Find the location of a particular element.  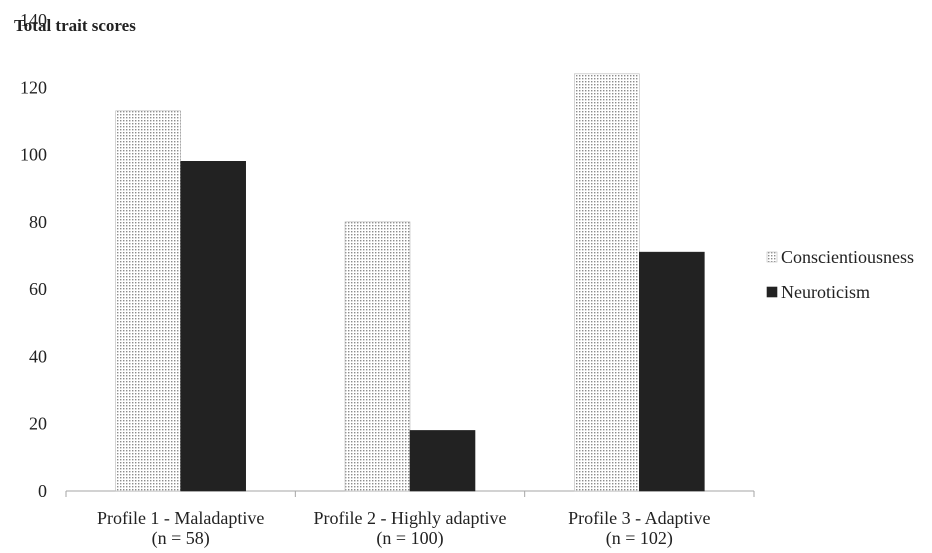

legend-swatch-conscientiousness is located at coordinates (772, 257).